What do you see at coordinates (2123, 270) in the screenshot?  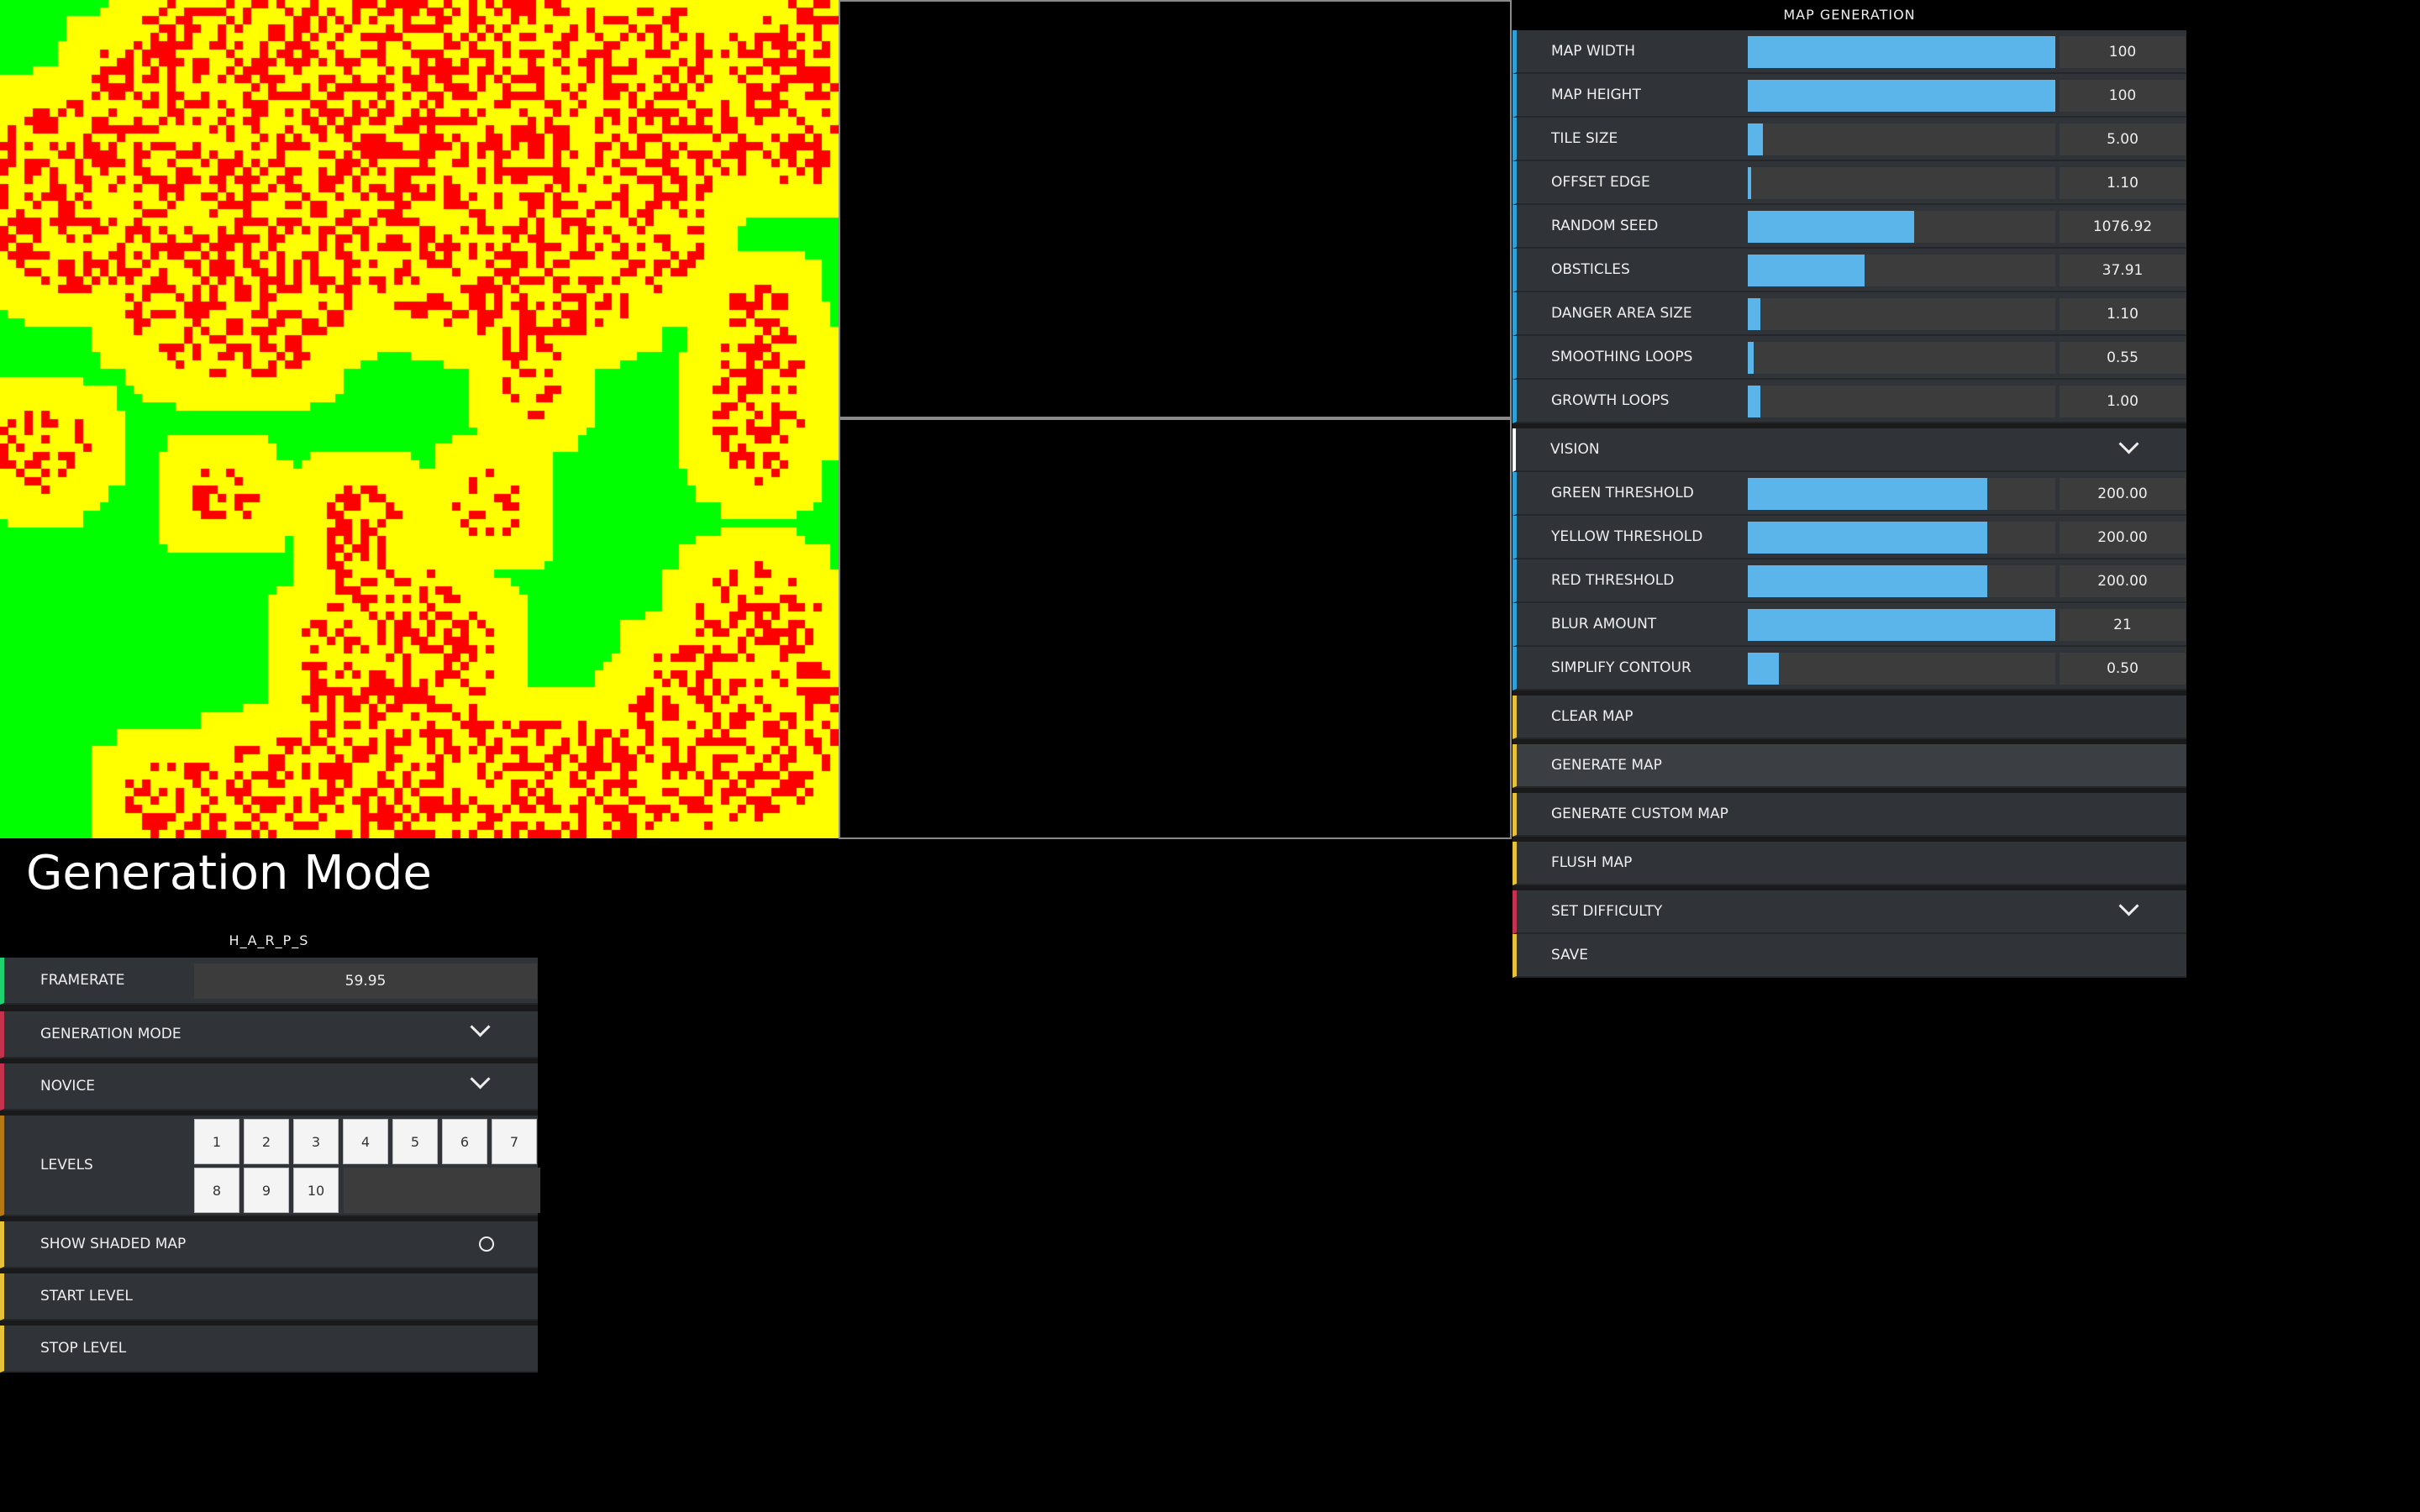 I see `slider-value: 37.91` at bounding box center [2123, 270].